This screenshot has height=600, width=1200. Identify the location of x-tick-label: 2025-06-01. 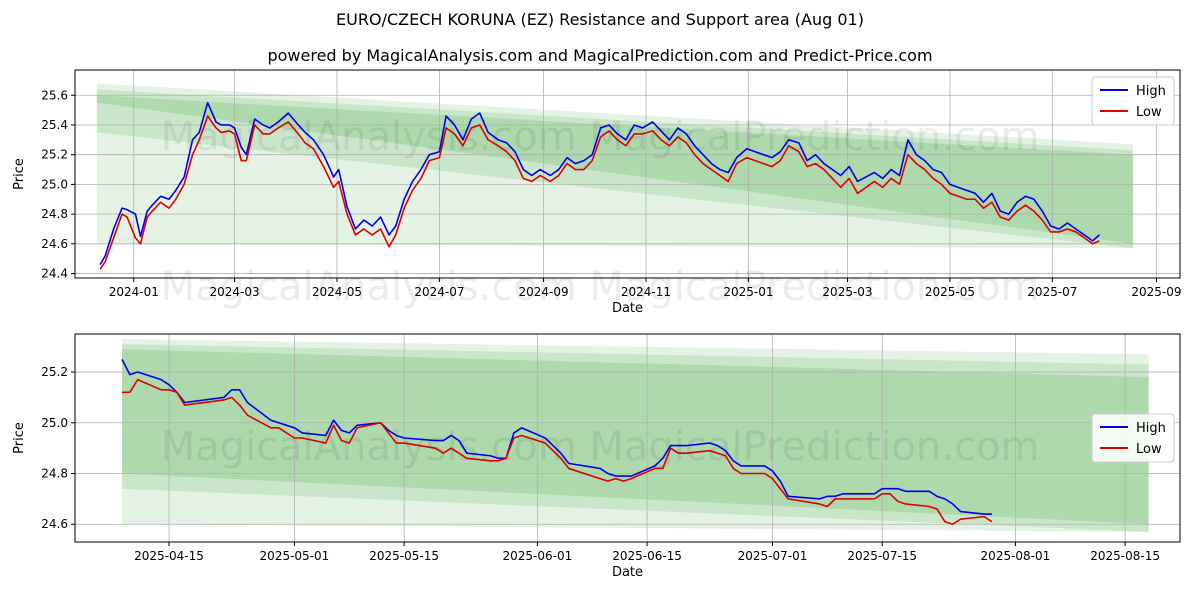
(538, 556).